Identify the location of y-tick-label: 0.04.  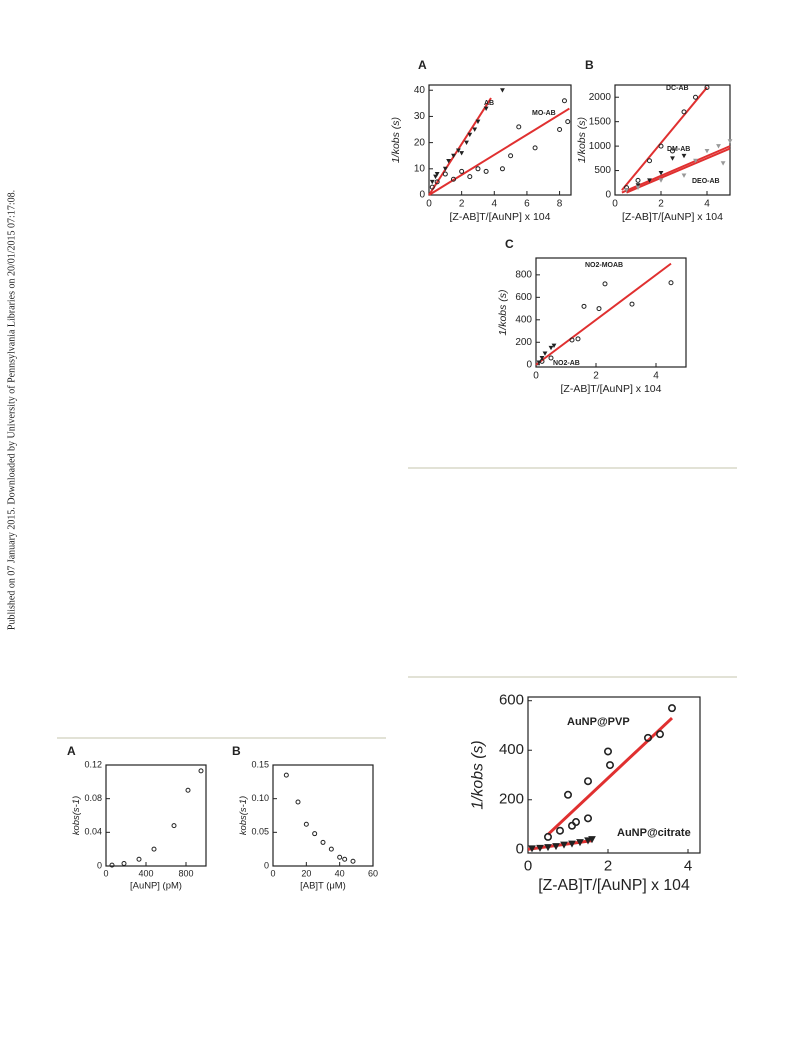
(93, 832).